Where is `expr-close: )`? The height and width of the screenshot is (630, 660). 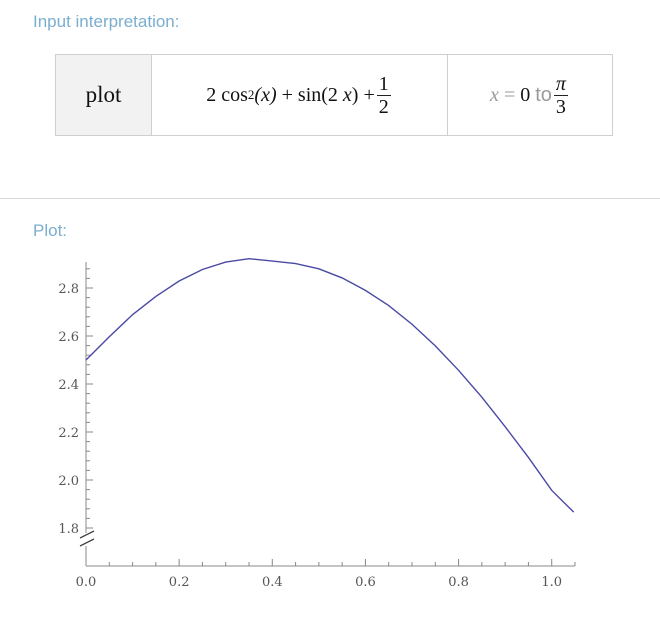
expr-close: ) is located at coordinates (355, 94).